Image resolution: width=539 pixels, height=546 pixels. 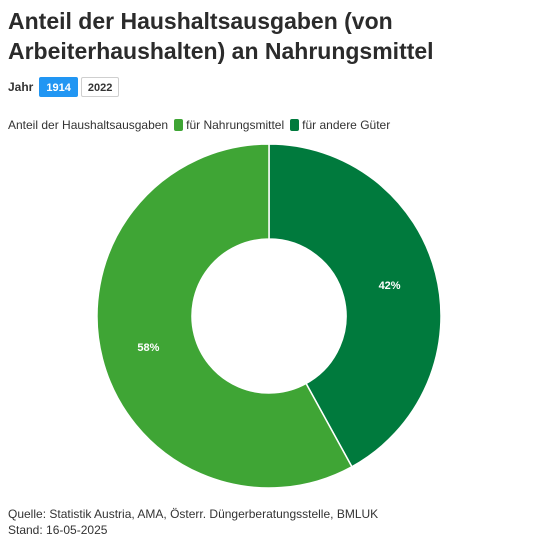 What do you see at coordinates (179, 125) in the screenshot?
I see `legend-swatch-food` at bounding box center [179, 125].